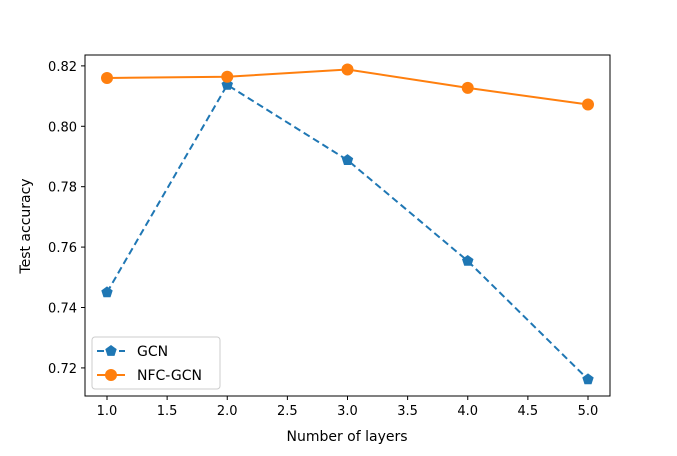 This screenshot has height=456, width=677. I want to click on y-axis-label: Test accuracy, so click(26, 226).